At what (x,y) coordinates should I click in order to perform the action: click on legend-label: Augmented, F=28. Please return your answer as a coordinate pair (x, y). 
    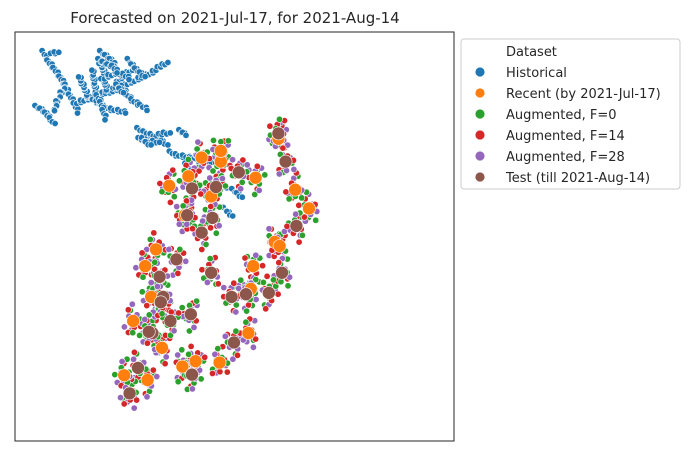
    Looking at the image, I should click on (565, 157).